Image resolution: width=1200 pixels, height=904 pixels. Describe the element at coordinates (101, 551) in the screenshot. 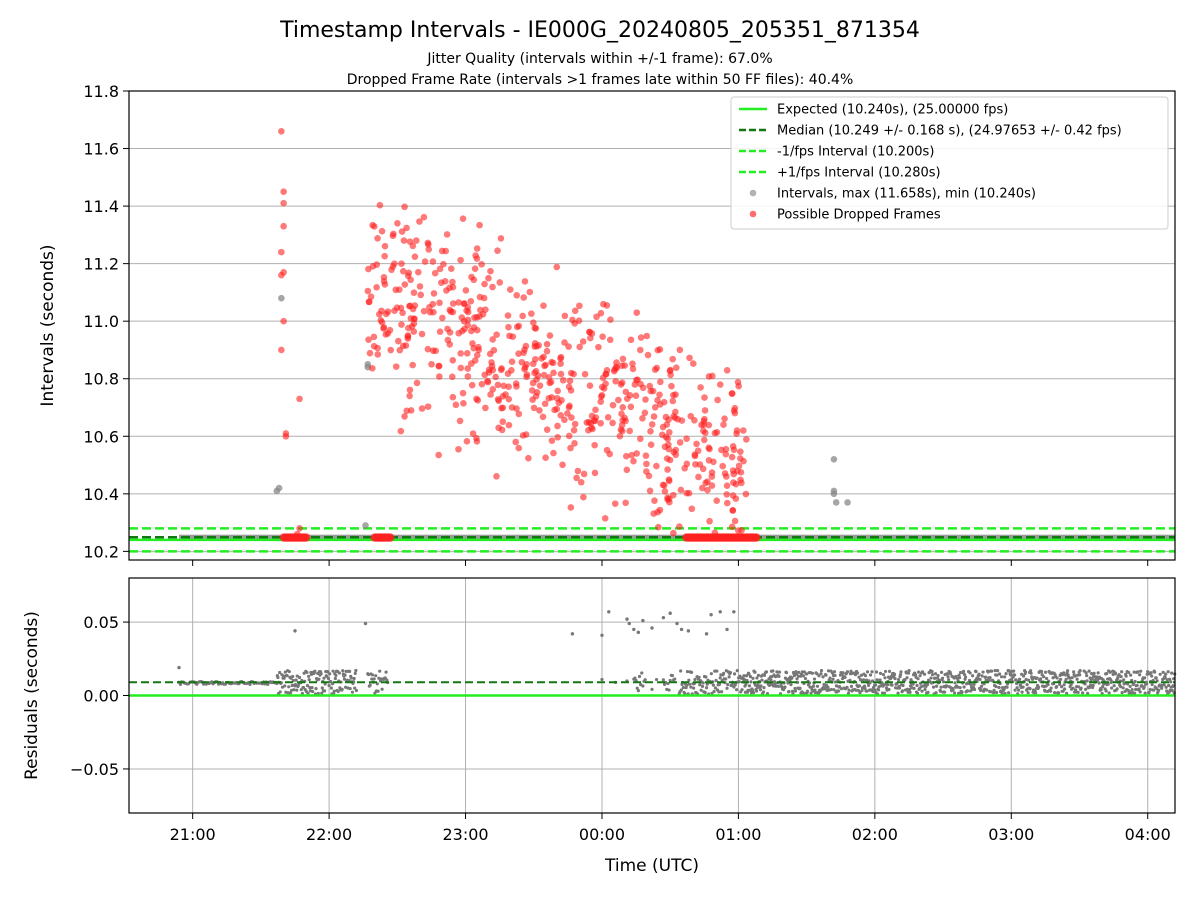

I see `intervals-y-tick-label: 10.2` at that location.